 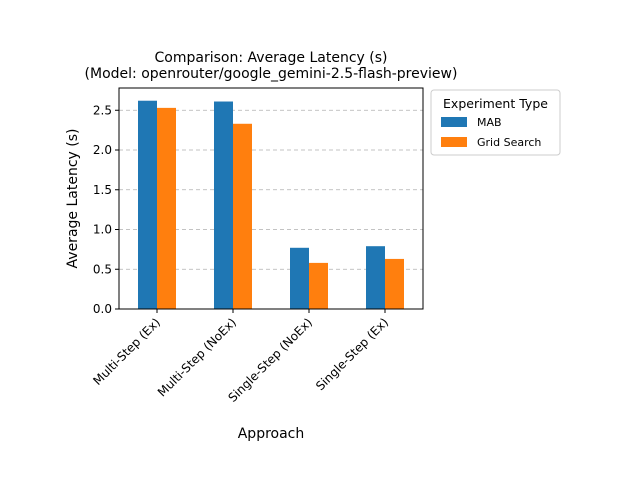 What do you see at coordinates (102, 150) in the screenshot?
I see `y-tick-label: 2.0` at bounding box center [102, 150].